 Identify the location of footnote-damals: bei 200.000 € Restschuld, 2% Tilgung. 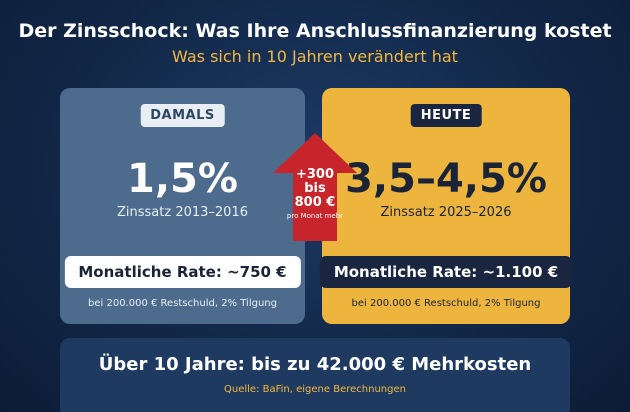
(182, 303).